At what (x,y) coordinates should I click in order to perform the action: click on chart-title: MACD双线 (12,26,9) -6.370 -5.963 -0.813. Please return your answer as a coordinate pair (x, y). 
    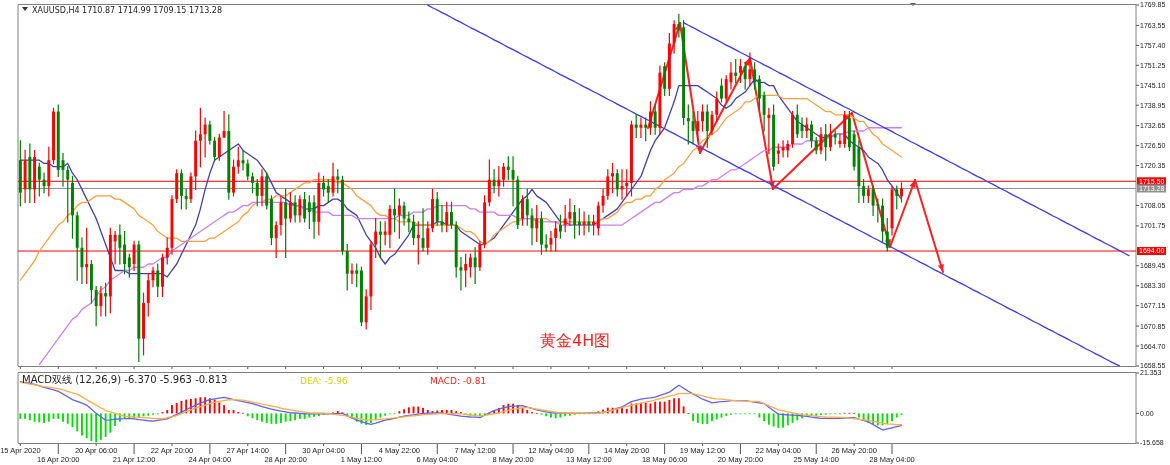
    Looking at the image, I should click on (125, 379).